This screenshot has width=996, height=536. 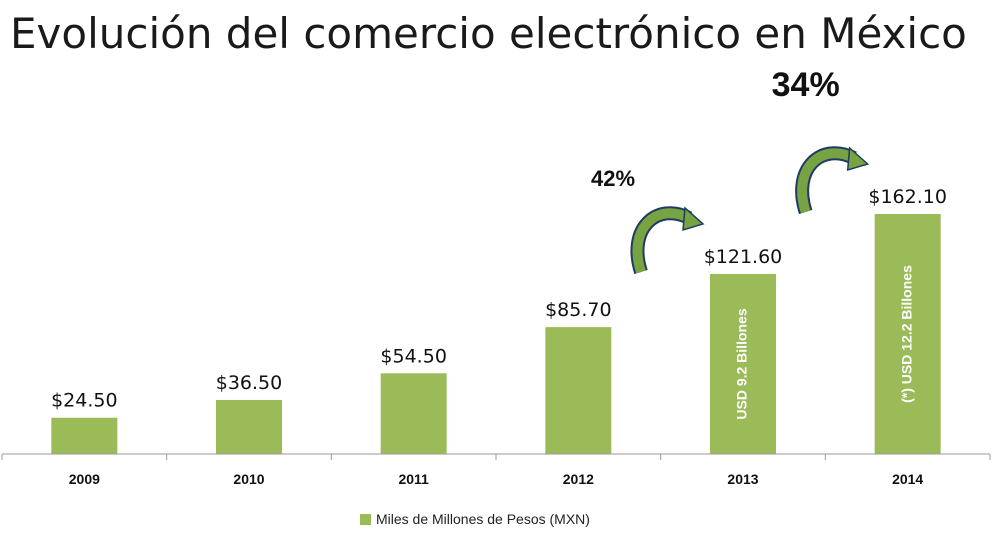 What do you see at coordinates (413, 356) in the screenshot?
I see `value-label-2011: $54.50` at bounding box center [413, 356].